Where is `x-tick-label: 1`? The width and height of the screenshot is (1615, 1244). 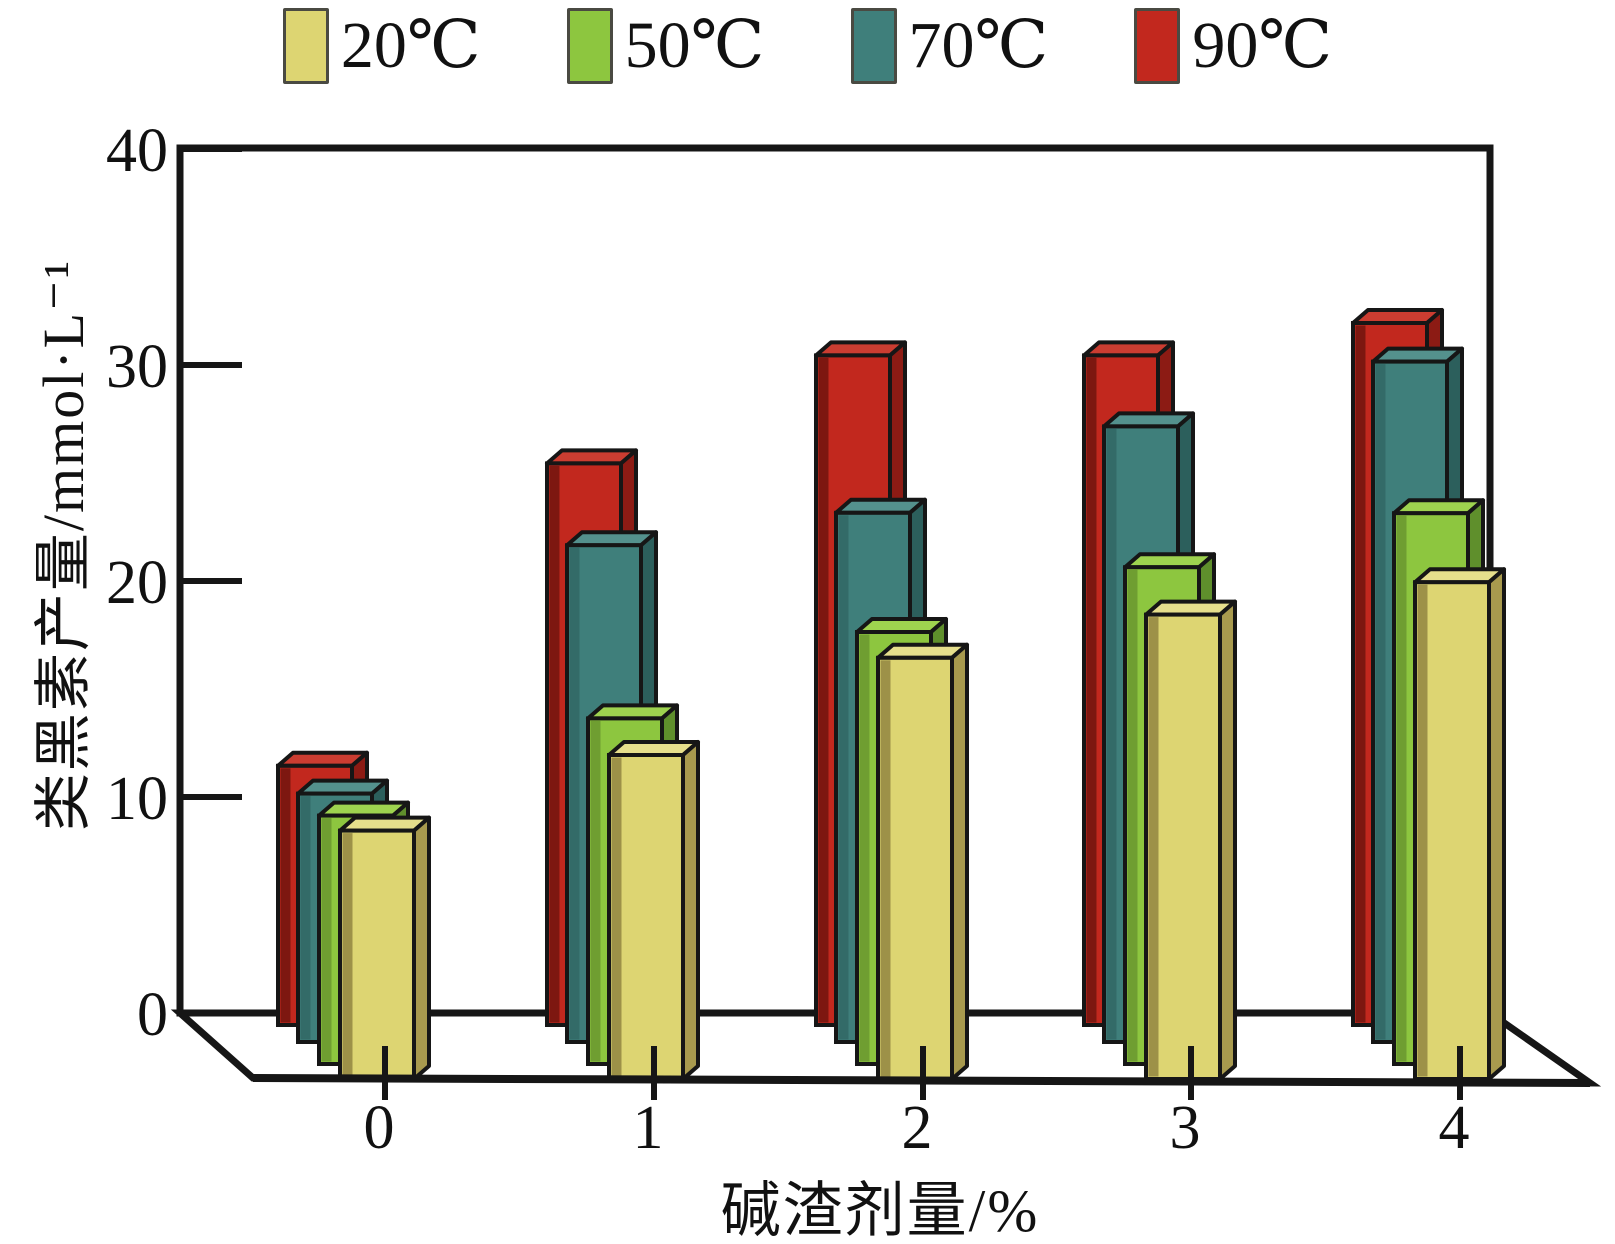
x-tick-label: 1 is located at coordinates (648, 1128).